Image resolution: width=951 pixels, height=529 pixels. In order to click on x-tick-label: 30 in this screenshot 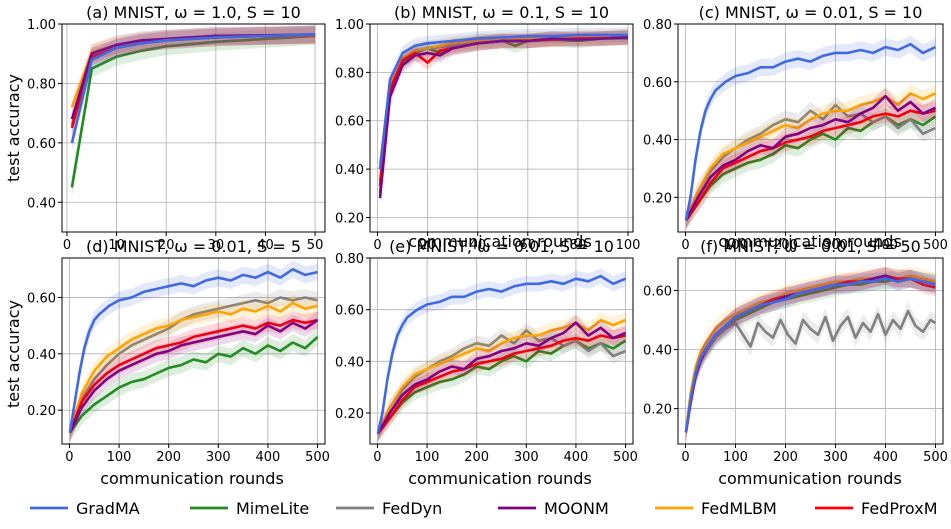, I will do `click(216, 245)`.